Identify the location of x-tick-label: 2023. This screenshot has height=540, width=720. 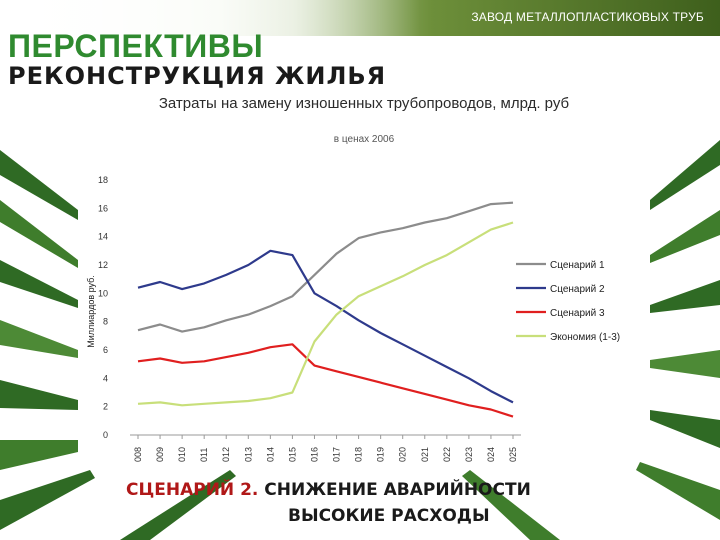
(469, 454).